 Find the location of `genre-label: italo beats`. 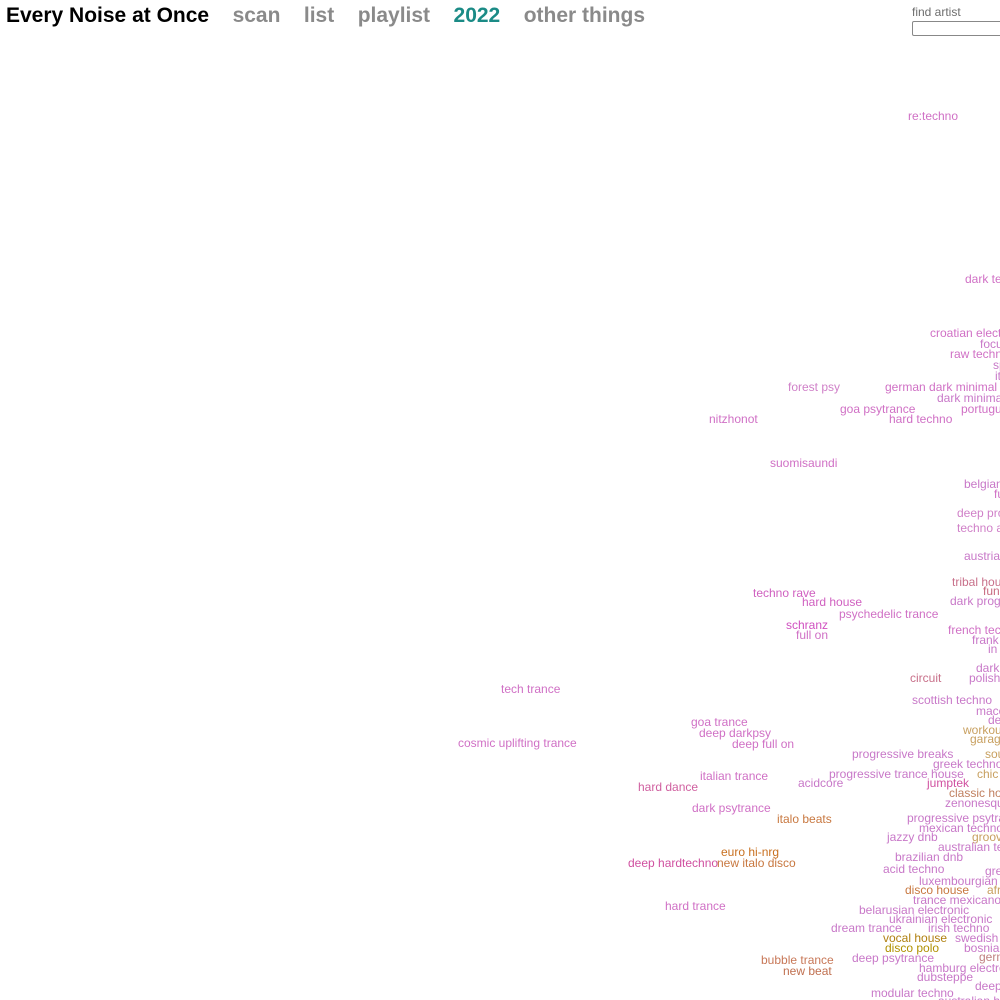

genre-label: italo beats is located at coordinates (804, 819).